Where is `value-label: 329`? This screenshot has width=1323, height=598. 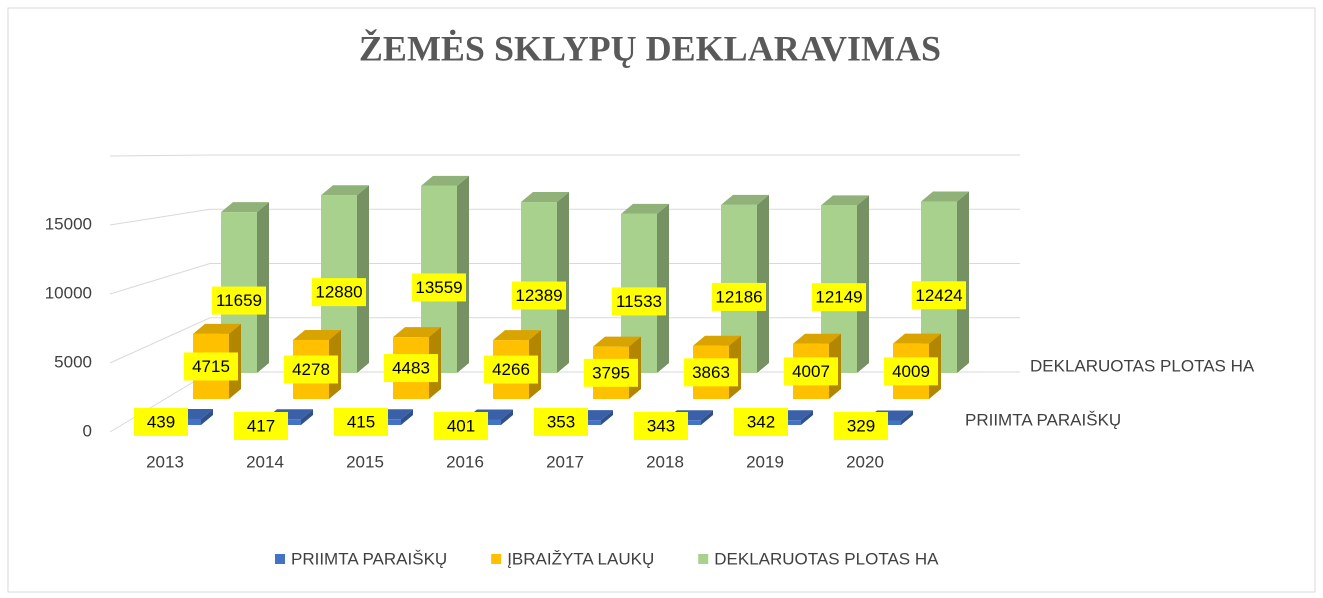 value-label: 329 is located at coordinates (861, 425).